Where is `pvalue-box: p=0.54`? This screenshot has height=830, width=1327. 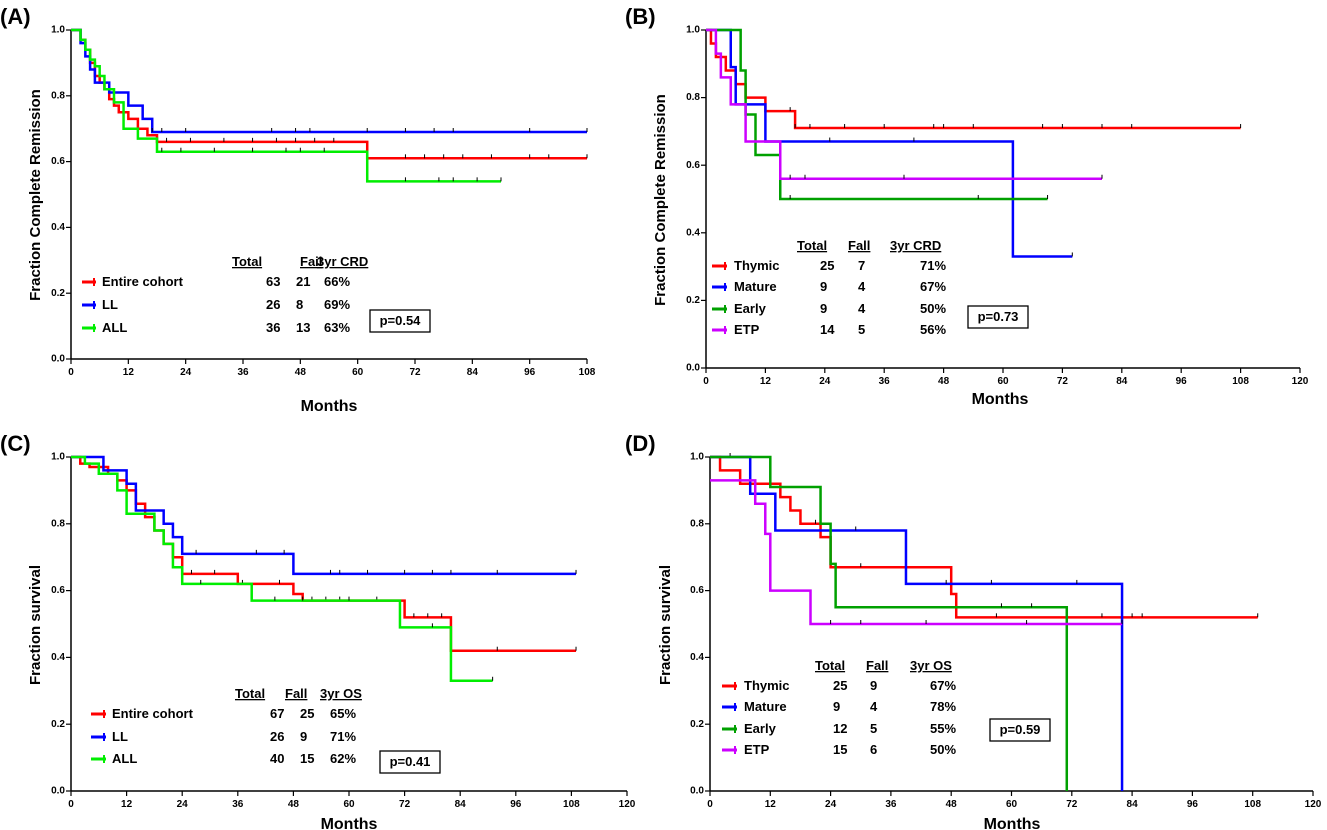 pvalue-box: p=0.54 is located at coordinates (400, 321).